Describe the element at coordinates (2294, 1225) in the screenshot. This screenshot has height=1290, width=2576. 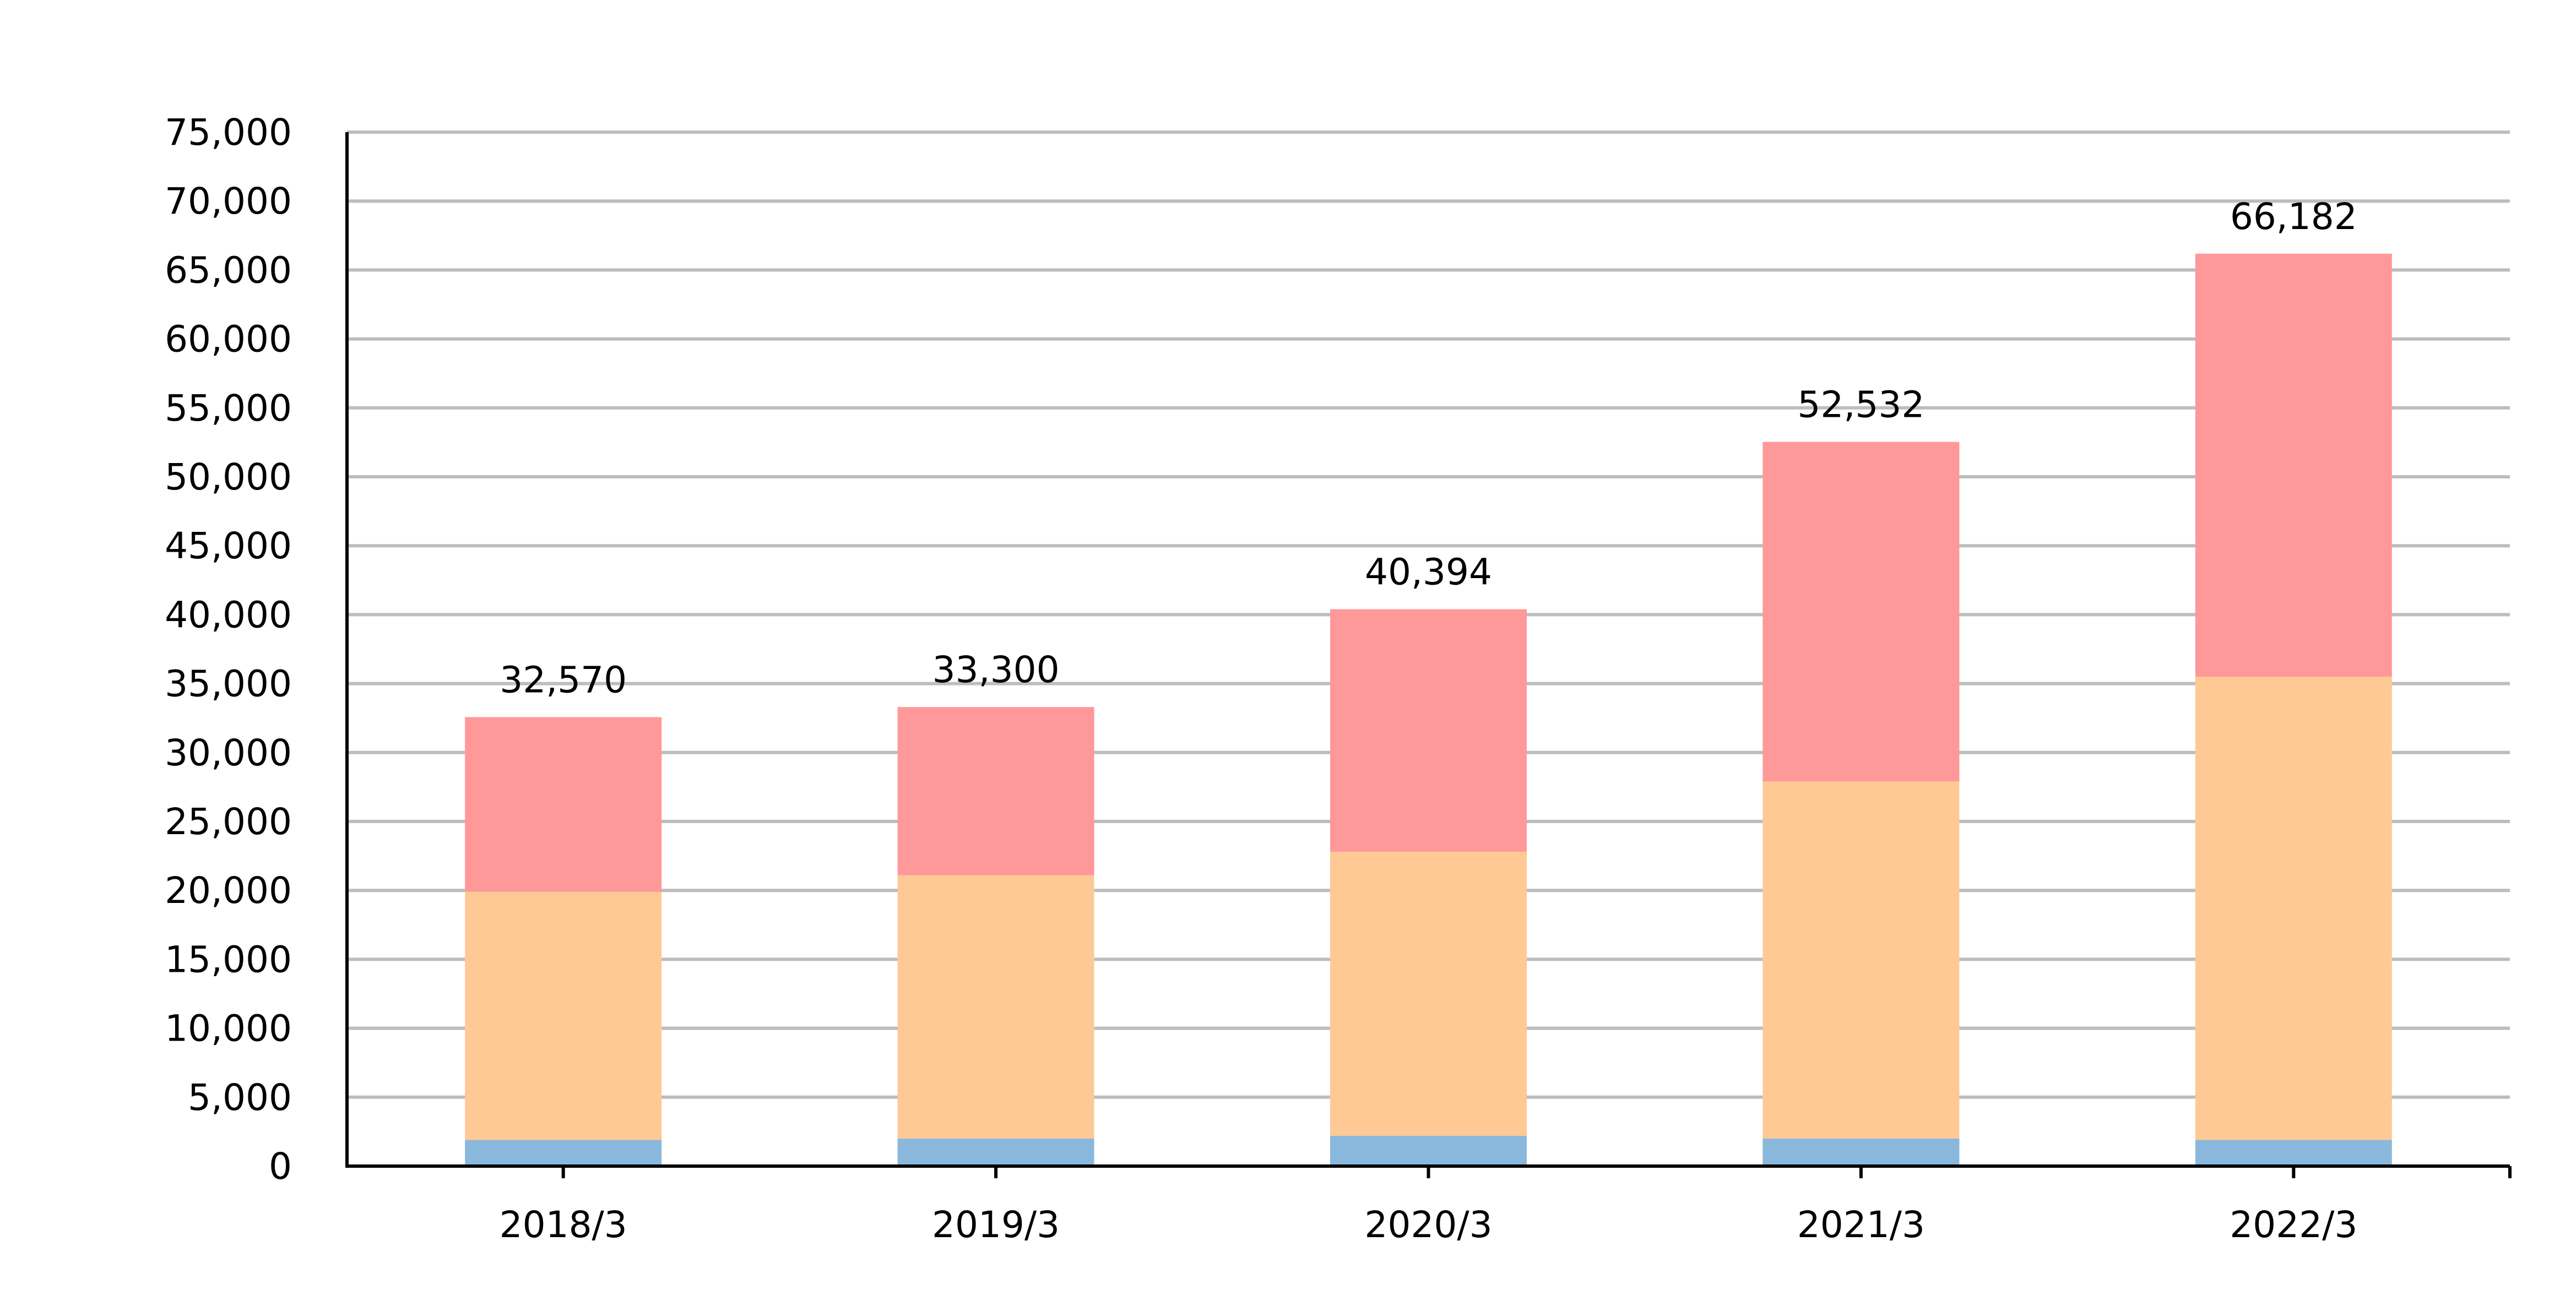
I see `x-tick-label: 2022/3` at that location.